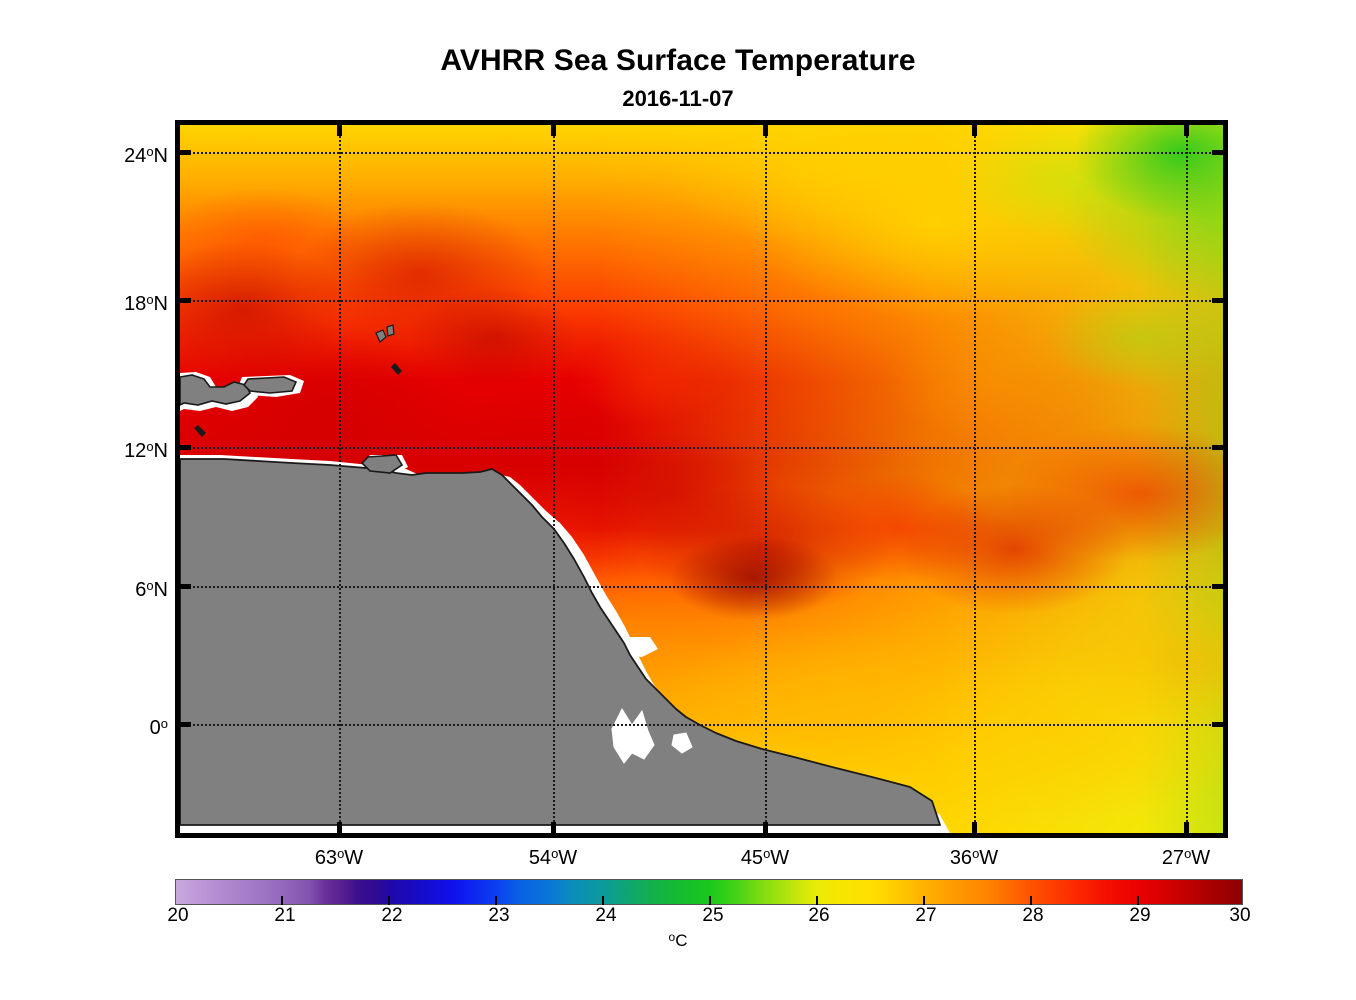 The width and height of the screenshot is (1356, 1000). I want to click on colorbar, so click(709, 892).